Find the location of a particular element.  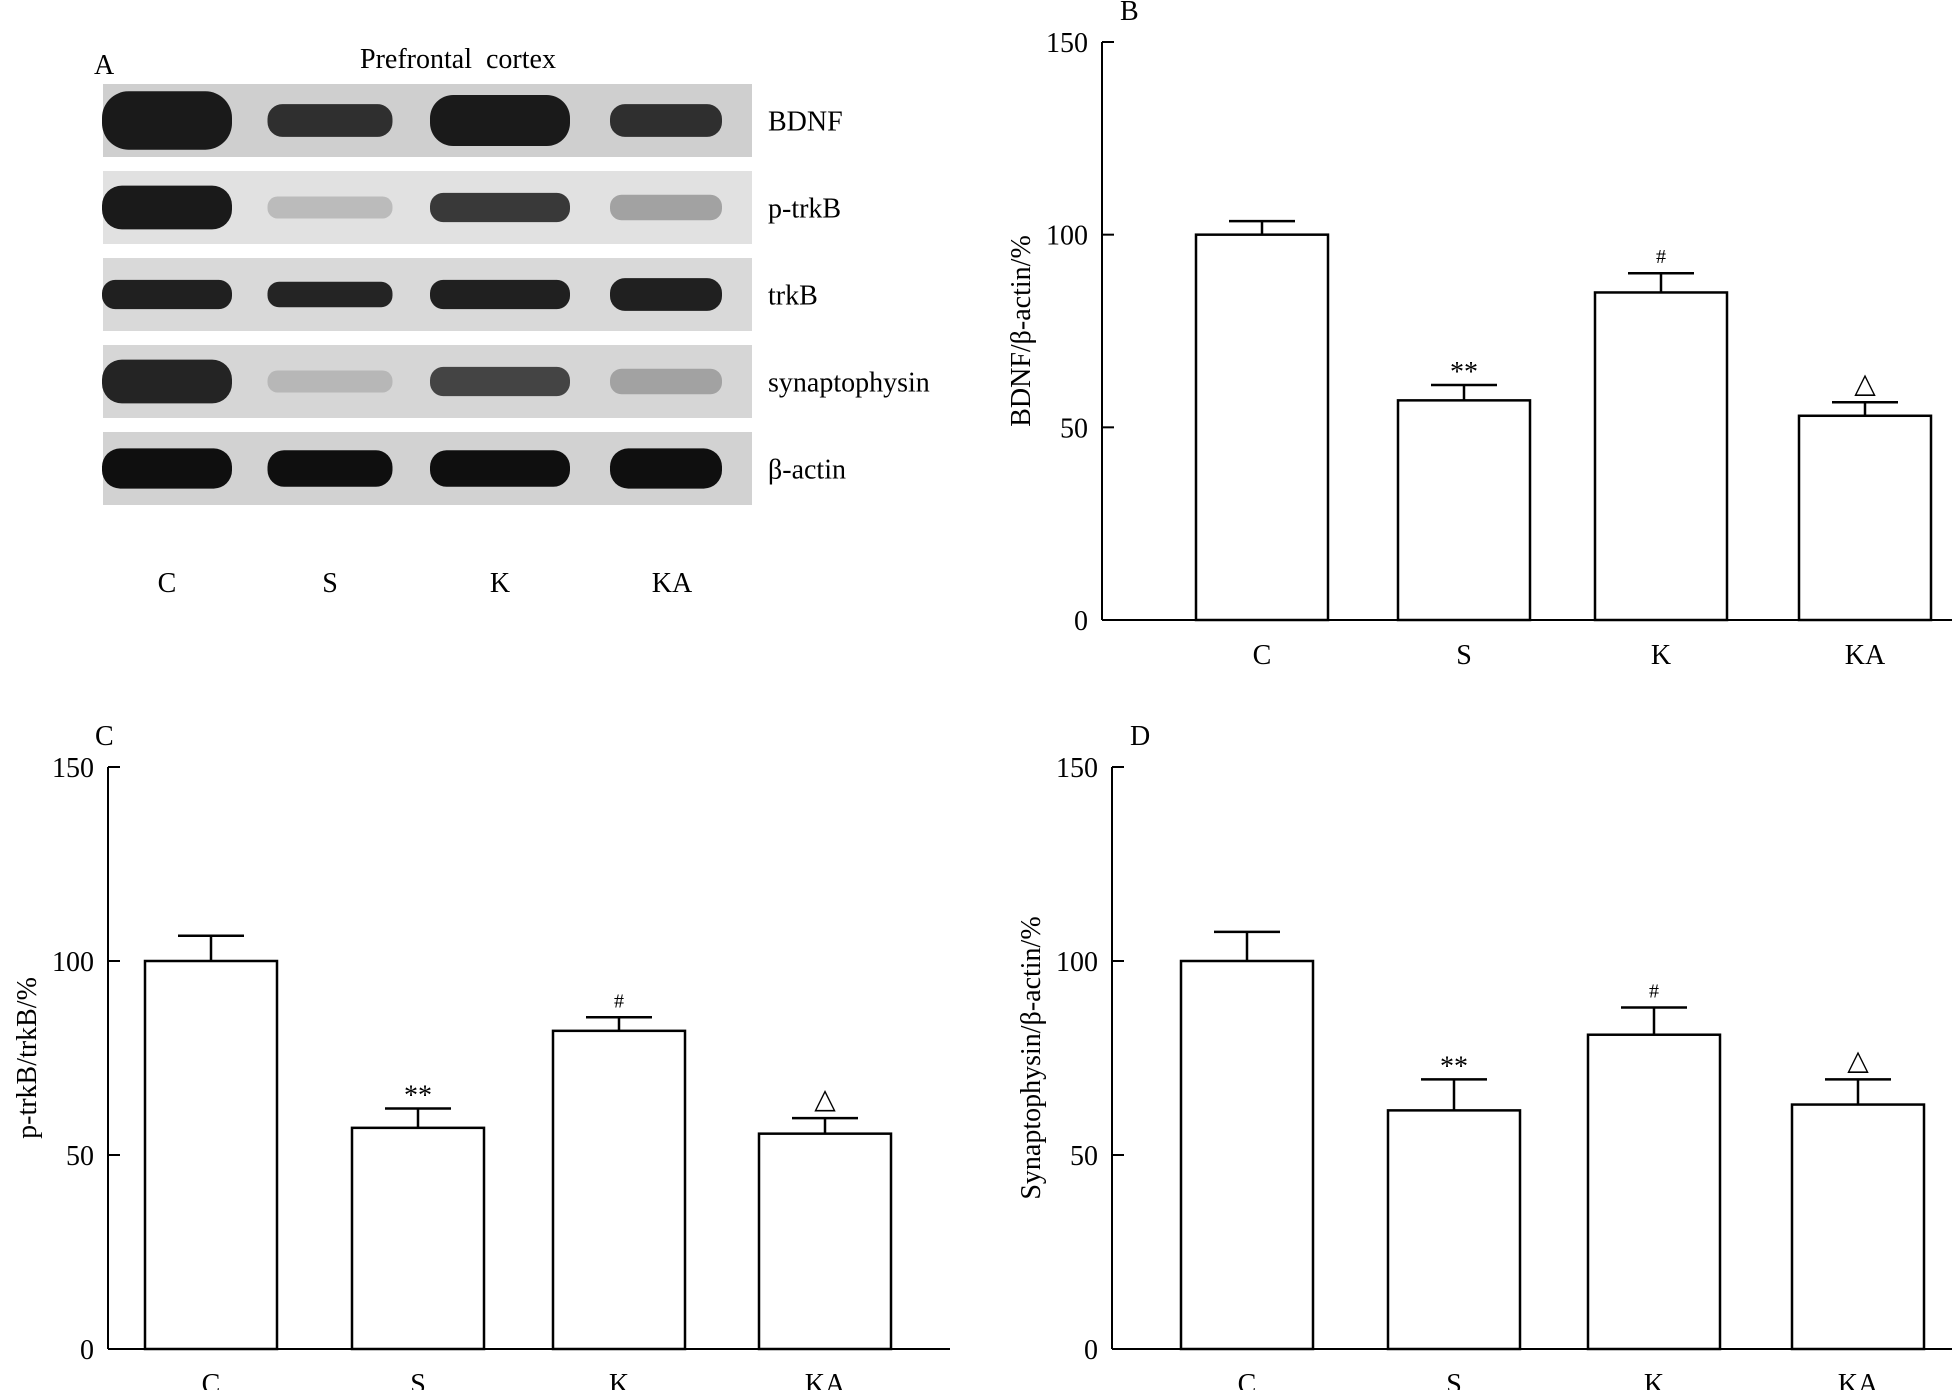

blot-row: p-trkB is located at coordinates (471, 207).